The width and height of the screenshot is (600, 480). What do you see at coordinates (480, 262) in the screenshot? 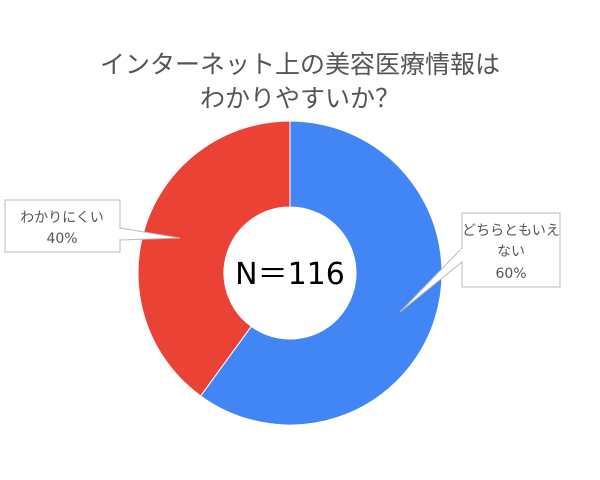
I see `callout-right: どちらともいえ ない 60%` at bounding box center [480, 262].